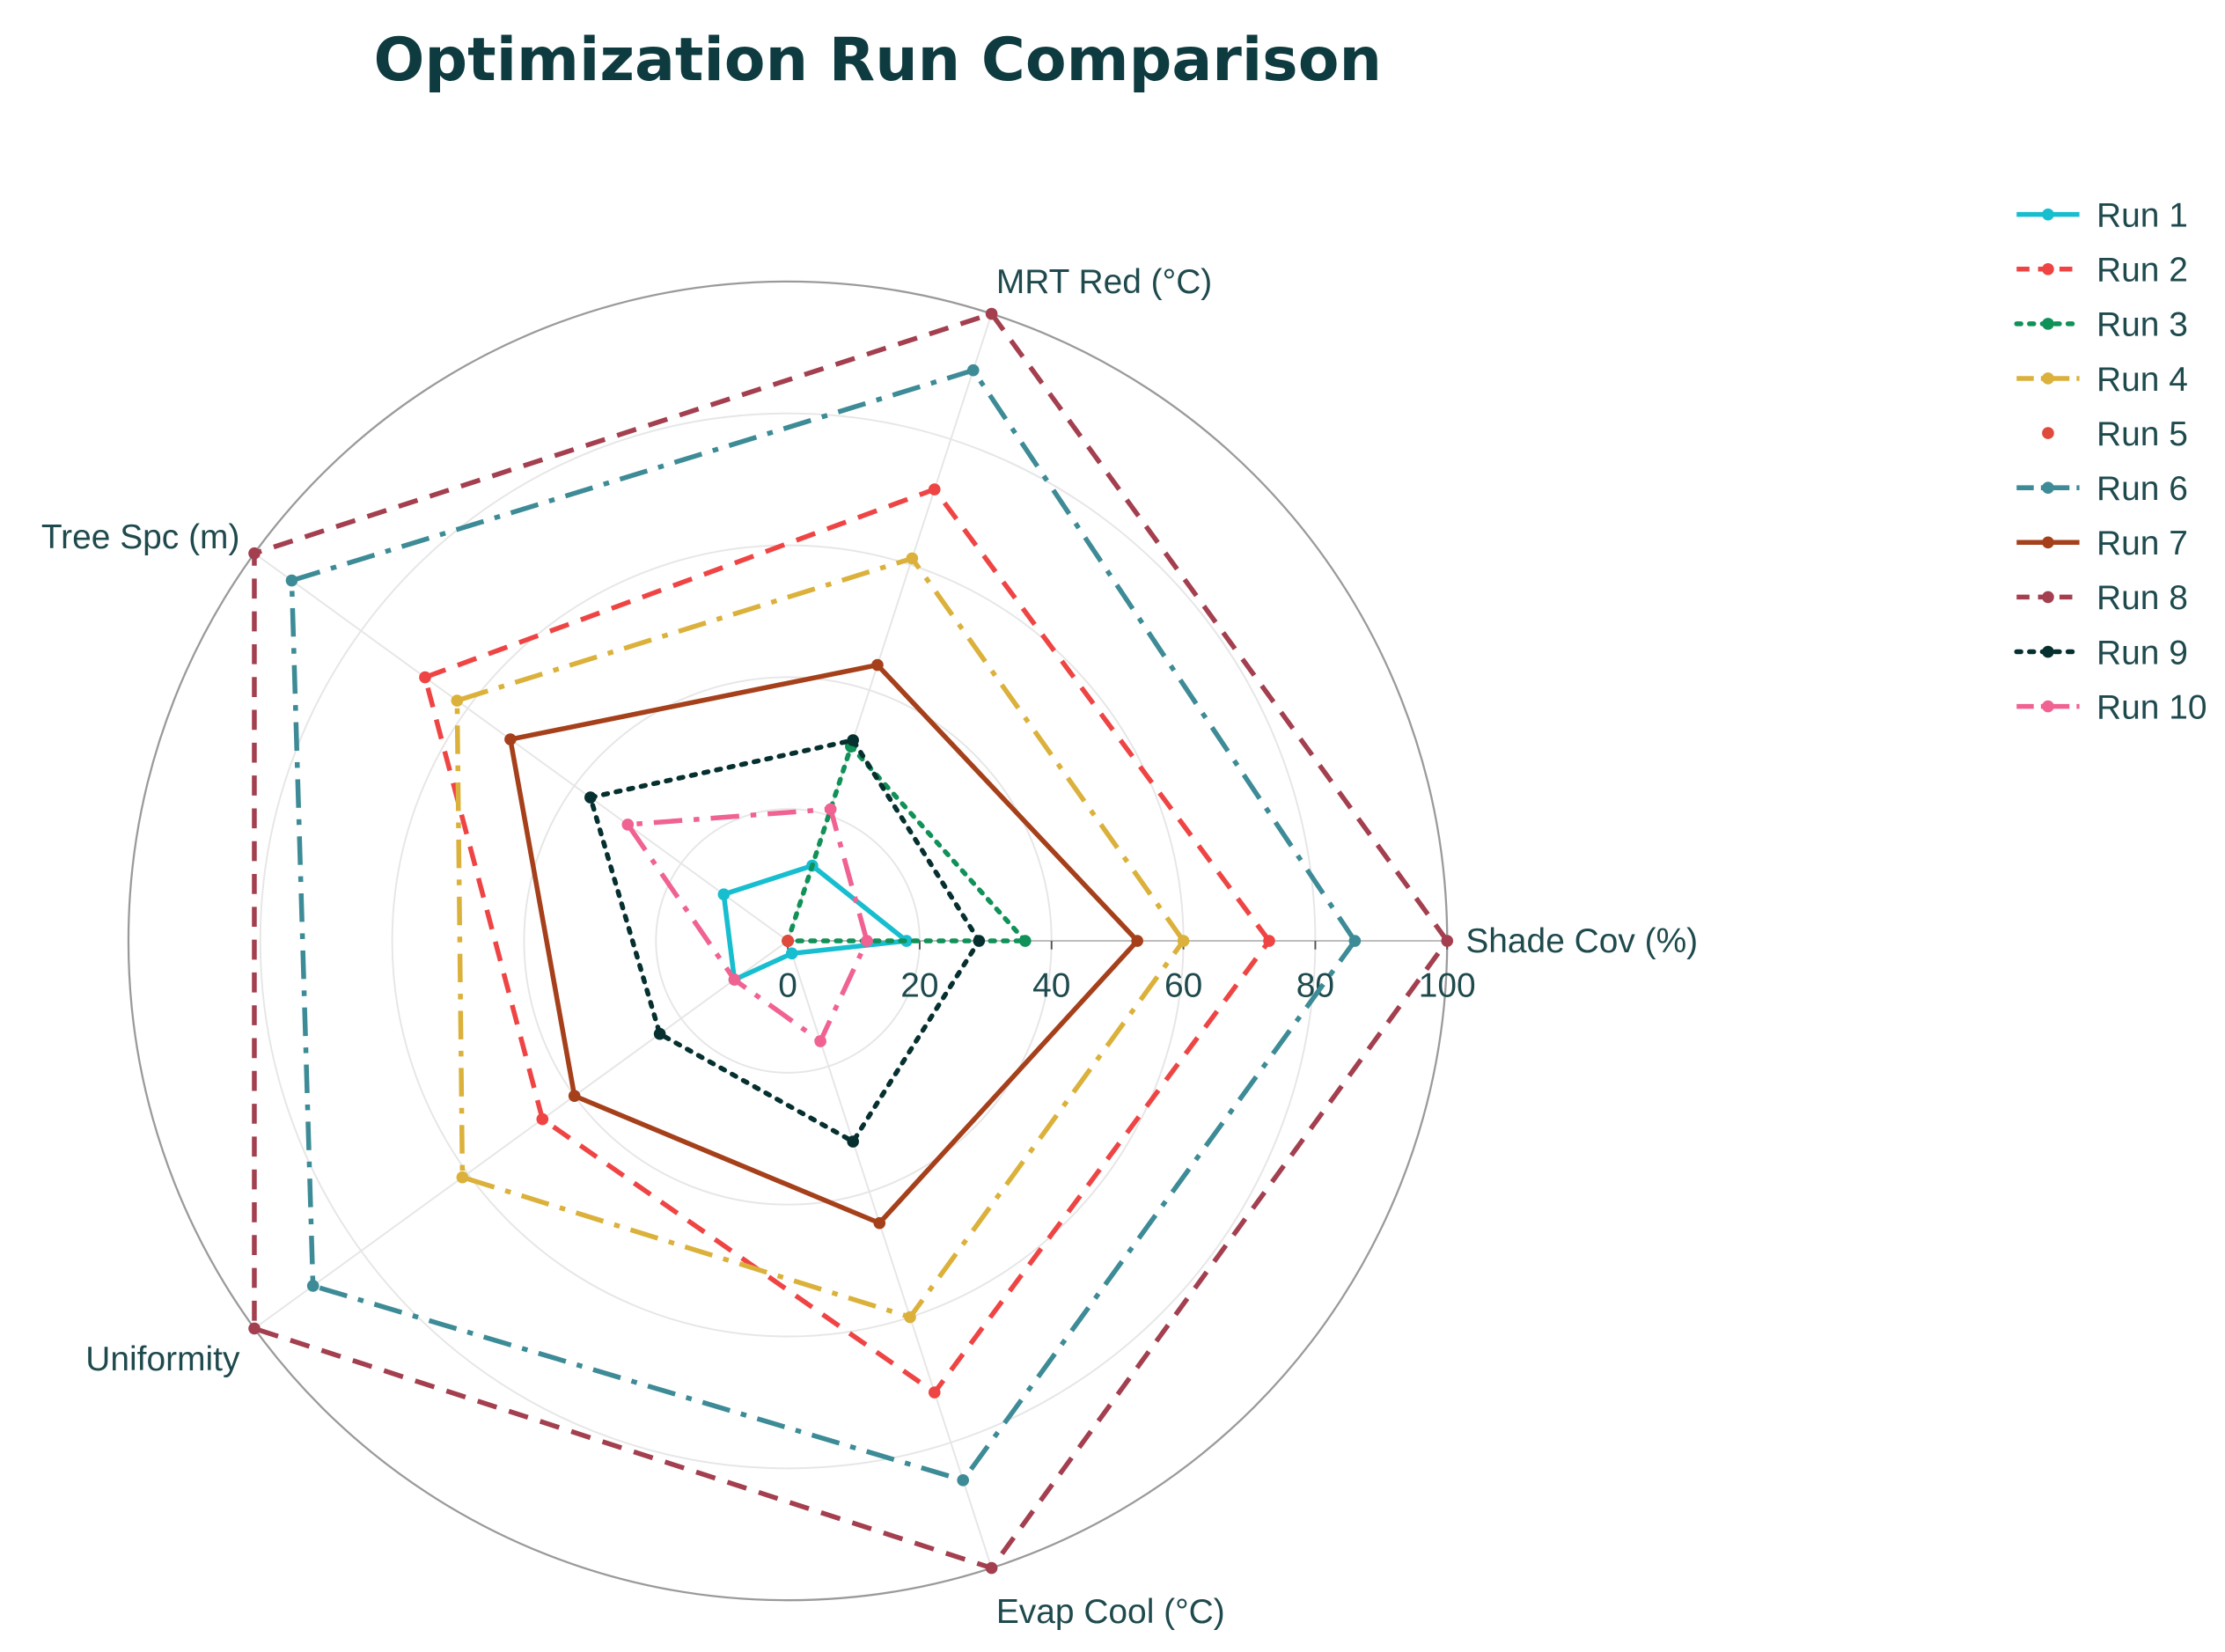 Image resolution: width=2225 pixels, height=1652 pixels. What do you see at coordinates (2142, 380) in the screenshot?
I see `legend-label-4: Run 4` at bounding box center [2142, 380].